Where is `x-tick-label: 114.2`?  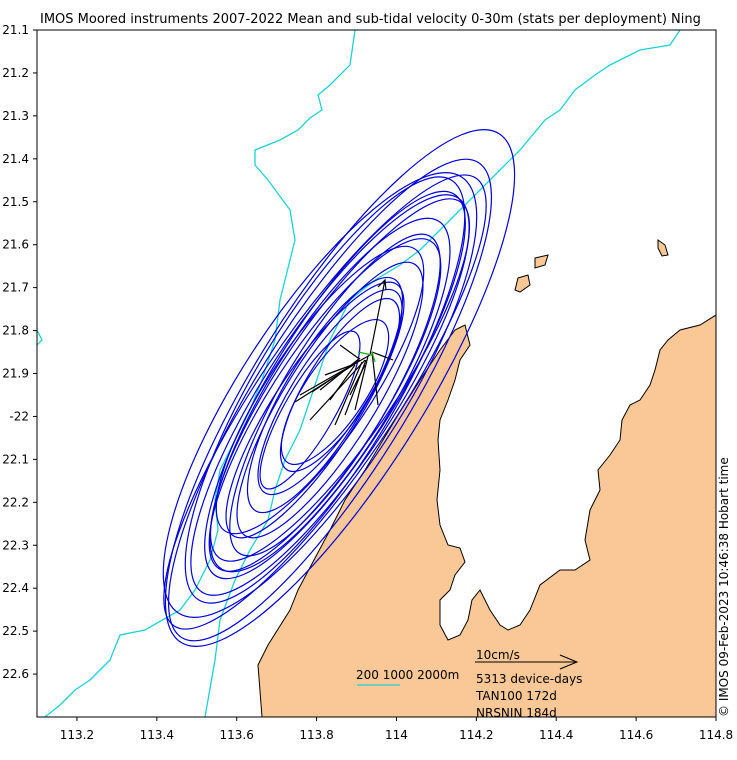 x-tick-label: 114.2 is located at coordinates (476, 735).